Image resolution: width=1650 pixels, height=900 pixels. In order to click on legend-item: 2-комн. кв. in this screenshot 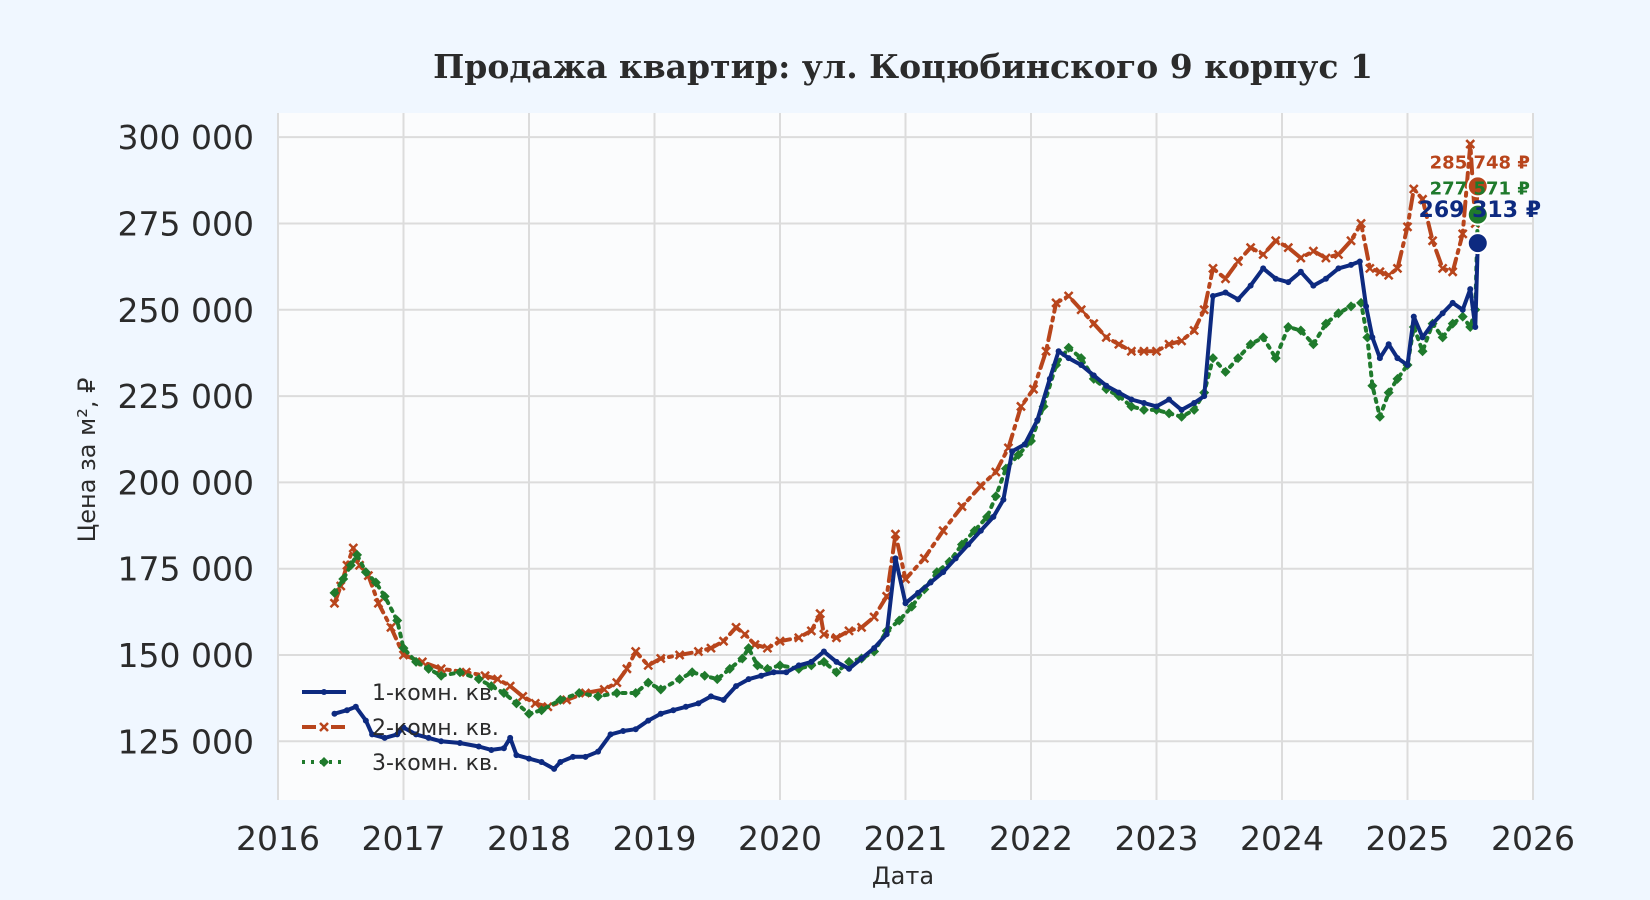, I will do `click(400, 728)`.